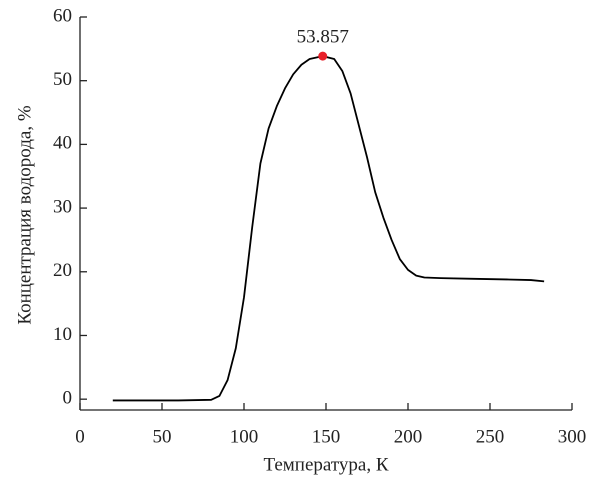 The height and width of the screenshot is (479, 605). What do you see at coordinates (62, 79) in the screenshot?
I see `y-tick-label: 50` at bounding box center [62, 79].